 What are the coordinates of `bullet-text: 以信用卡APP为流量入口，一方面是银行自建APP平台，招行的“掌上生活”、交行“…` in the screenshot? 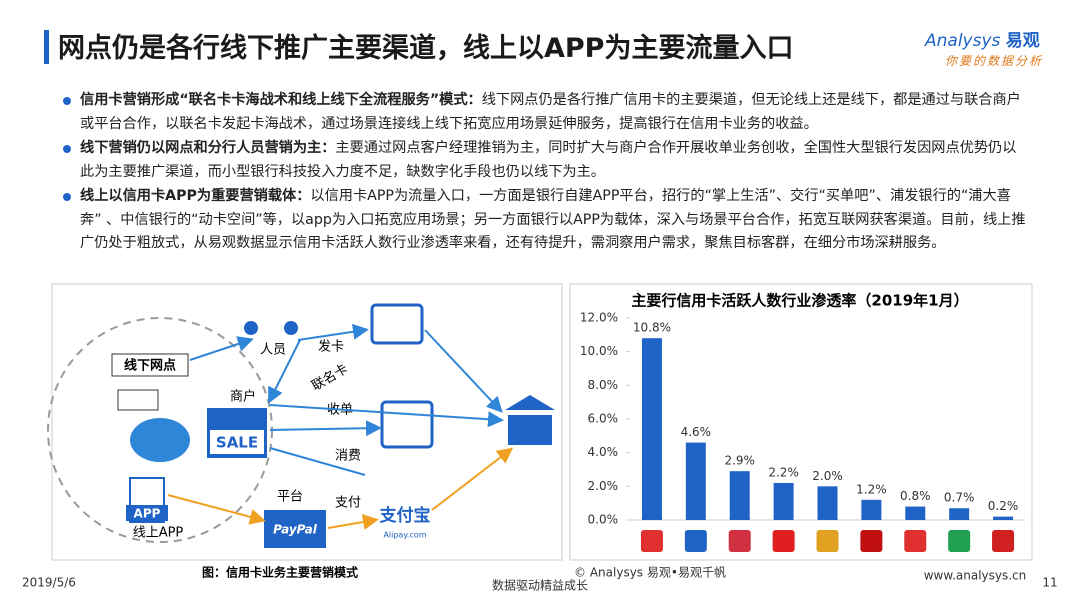 It's located at (553, 220).